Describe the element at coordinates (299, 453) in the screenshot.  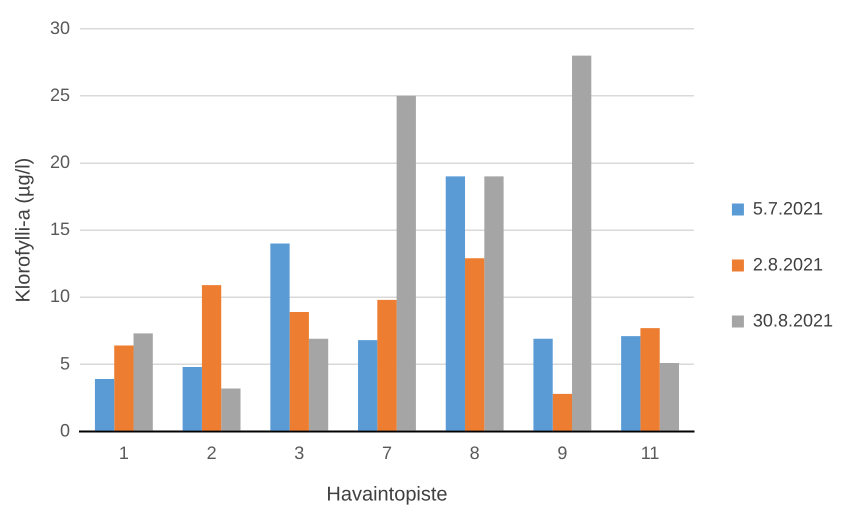
I see `x-tick-label: 3` at that location.